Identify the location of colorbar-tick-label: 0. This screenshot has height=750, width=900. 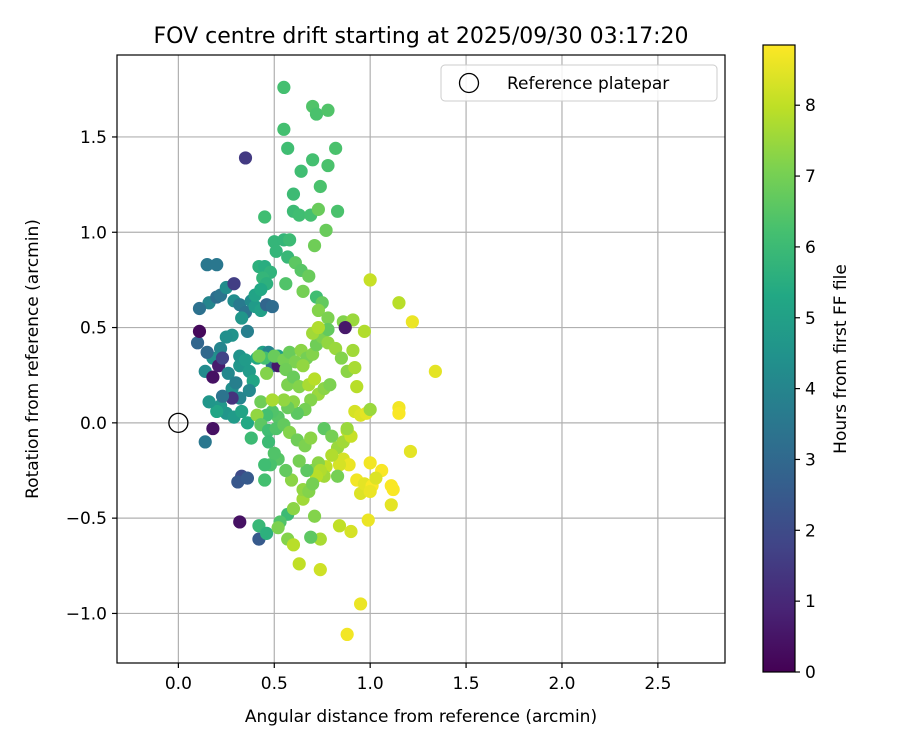
(810, 673).